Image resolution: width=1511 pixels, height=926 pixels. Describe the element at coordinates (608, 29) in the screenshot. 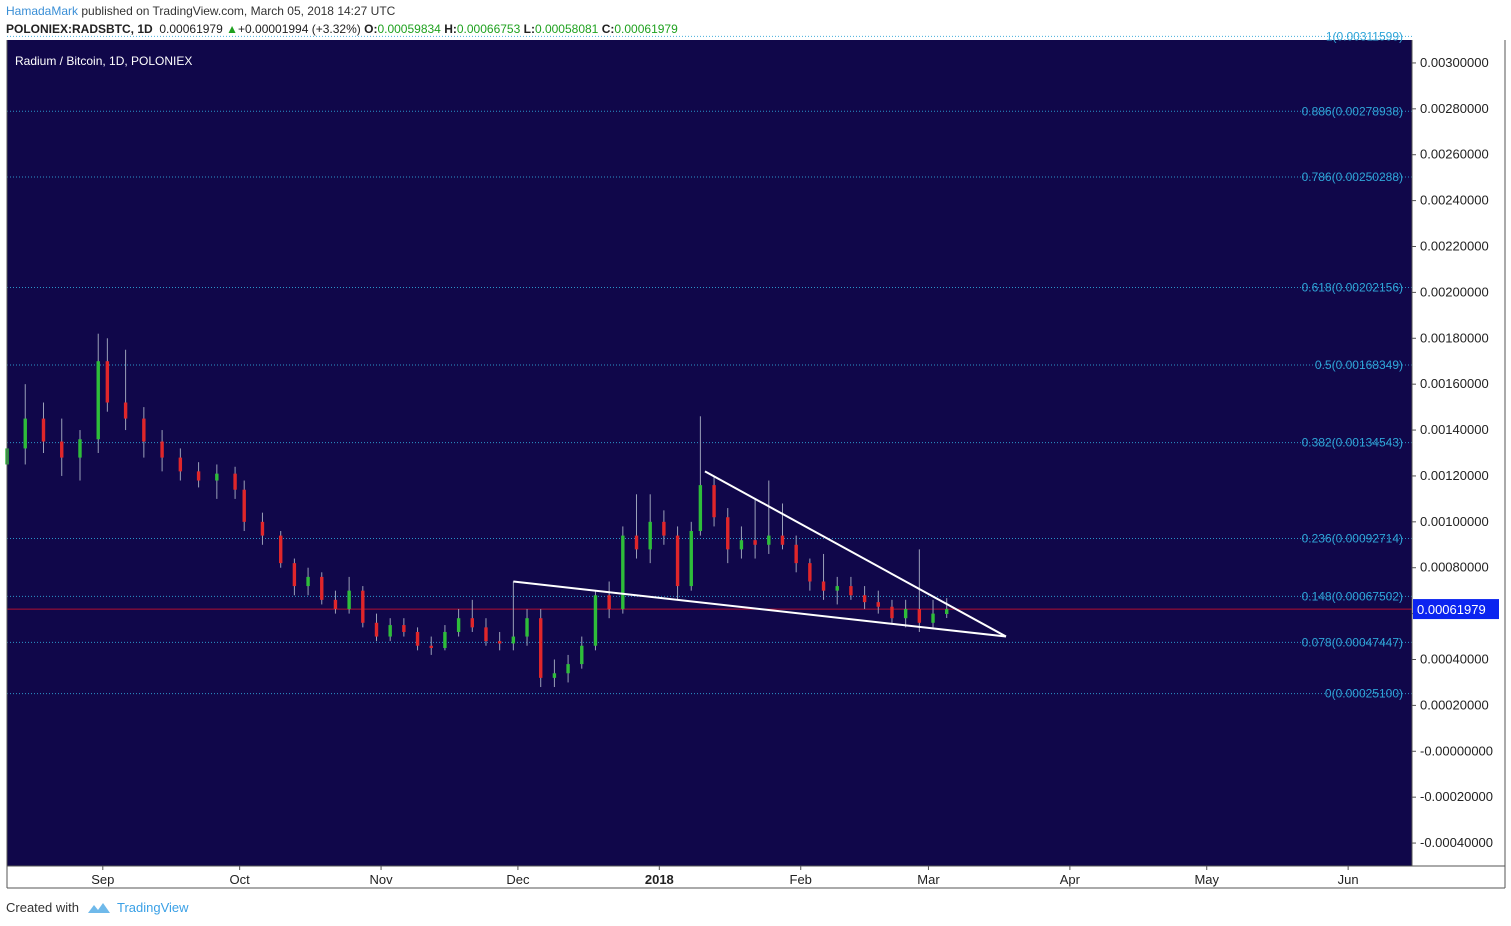

I see `close-label: C:` at that location.